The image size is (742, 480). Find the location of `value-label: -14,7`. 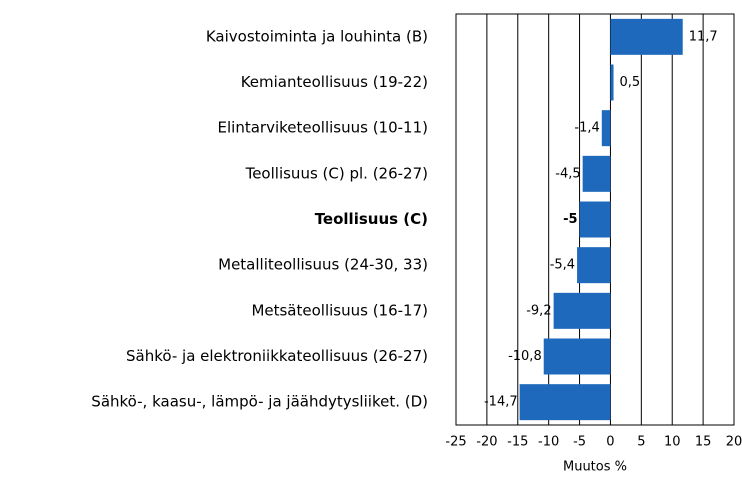

value-label: -14,7 is located at coordinates (501, 402).